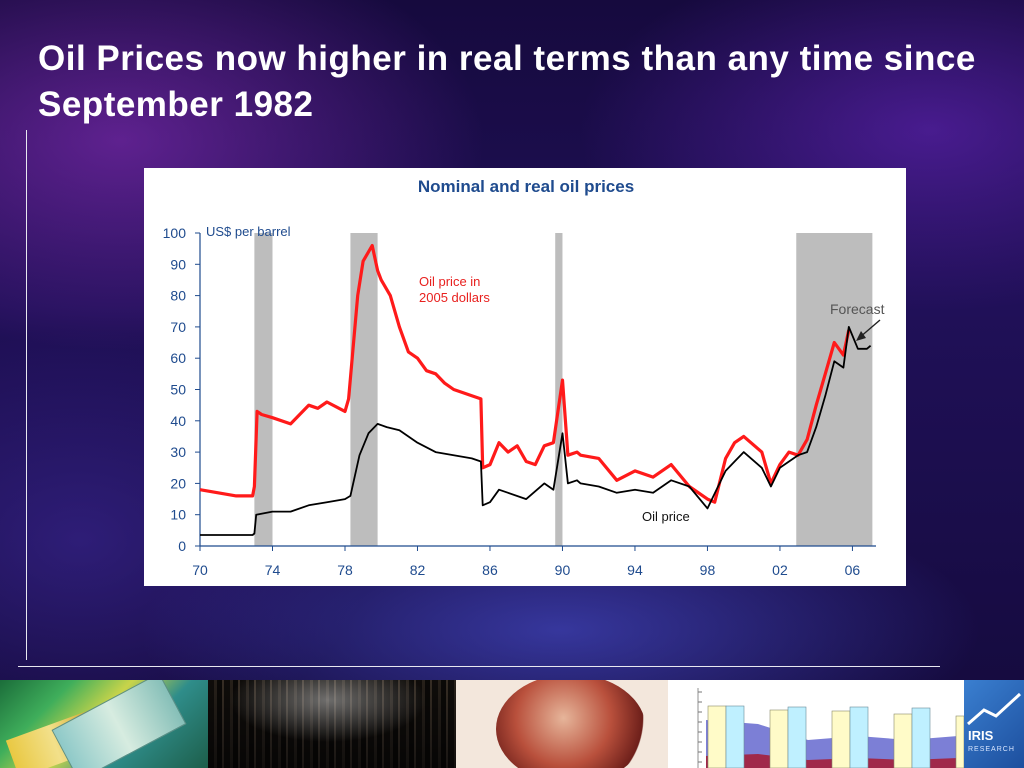 This screenshot has width=1024, height=768. Describe the element at coordinates (861, 336) in the screenshot. I see `forecast-arrow-head` at that location.